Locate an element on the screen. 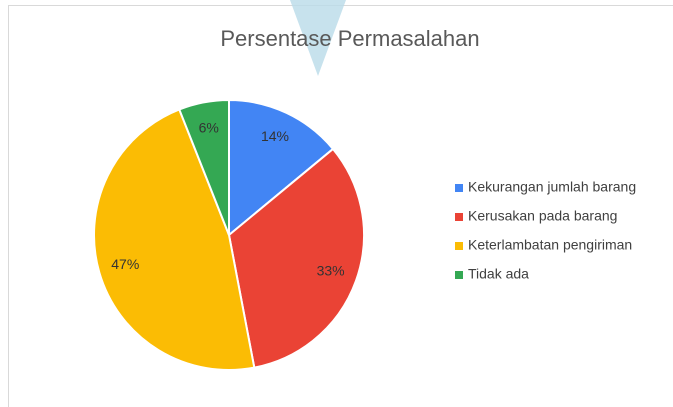 This screenshot has height=407, width=673. legend-label: Keterlambatan pengiriman is located at coordinates (550, 245).